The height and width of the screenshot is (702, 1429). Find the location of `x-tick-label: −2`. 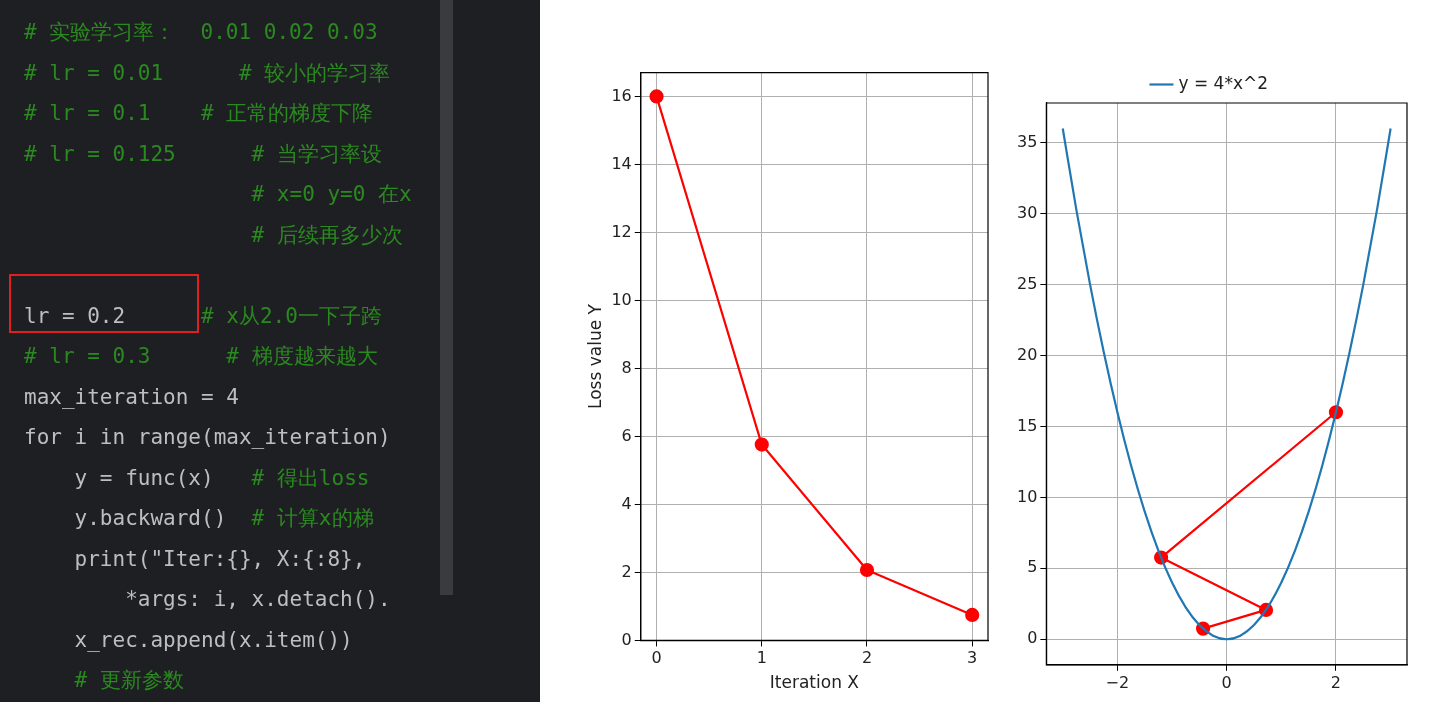

x-tick-label: −2 is located at coordinates (1117, 682).